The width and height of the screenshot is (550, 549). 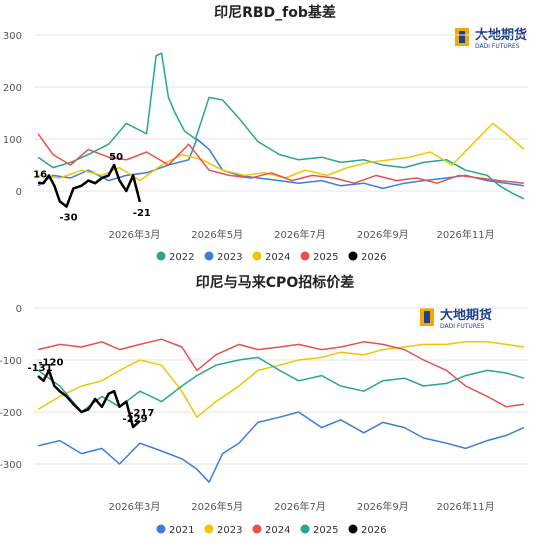 I want to click on y-tick-label: 200, so click(x=12, y=88).